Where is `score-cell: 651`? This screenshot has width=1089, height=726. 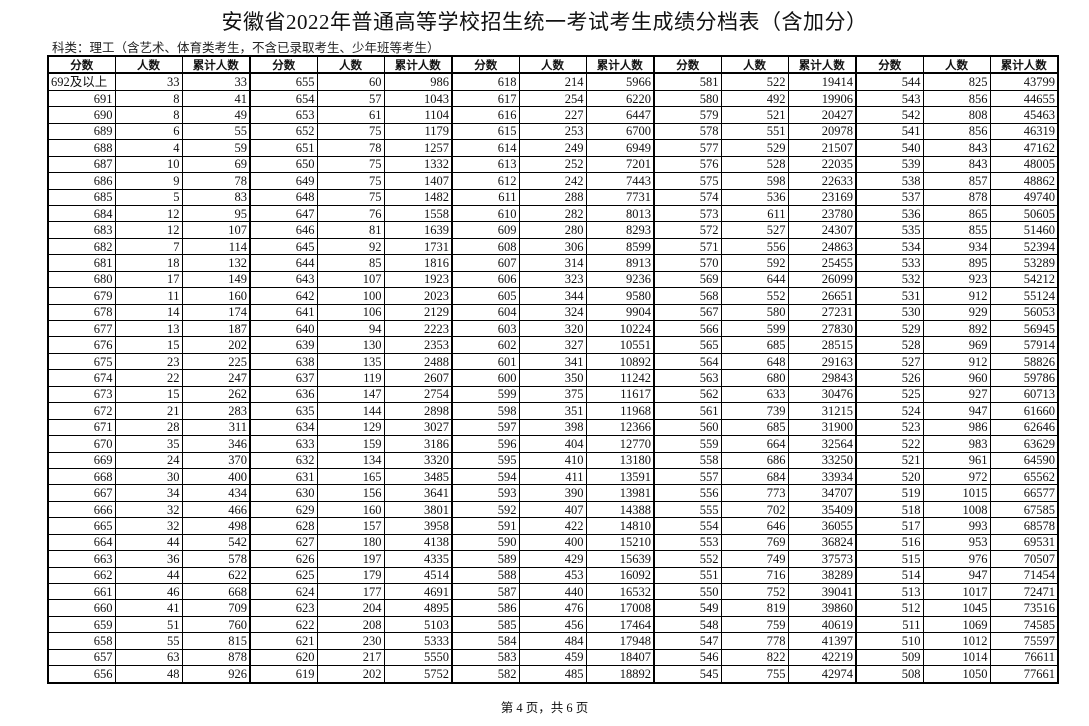 score-cell: 651 is located at coordinates (283, 148).